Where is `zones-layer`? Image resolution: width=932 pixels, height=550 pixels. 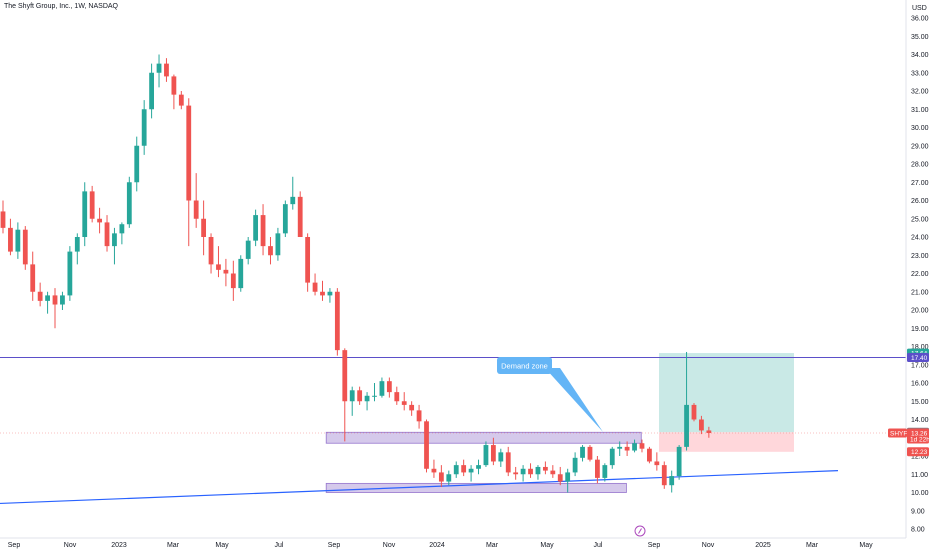 zones-layer is located at coordinates (559, 423).